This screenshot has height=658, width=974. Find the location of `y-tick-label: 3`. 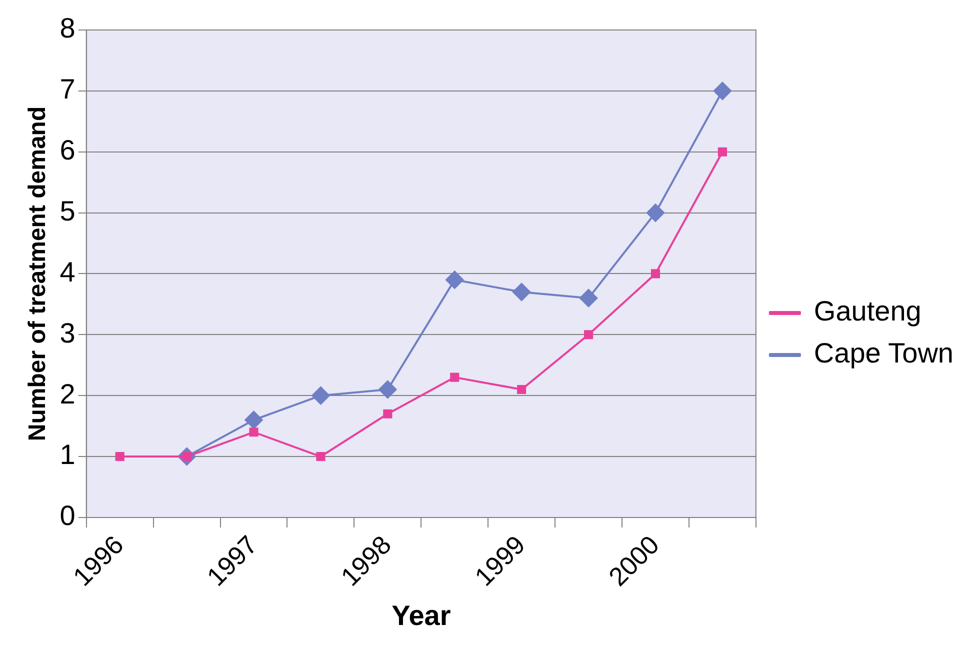

y-tick-label: 3 is located at coordinates (68, 332).